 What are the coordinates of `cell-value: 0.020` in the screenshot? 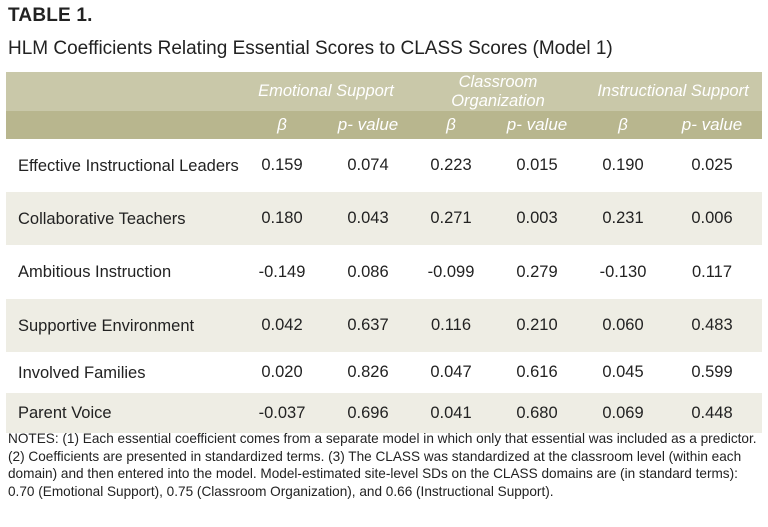 It's located at (282, 372).